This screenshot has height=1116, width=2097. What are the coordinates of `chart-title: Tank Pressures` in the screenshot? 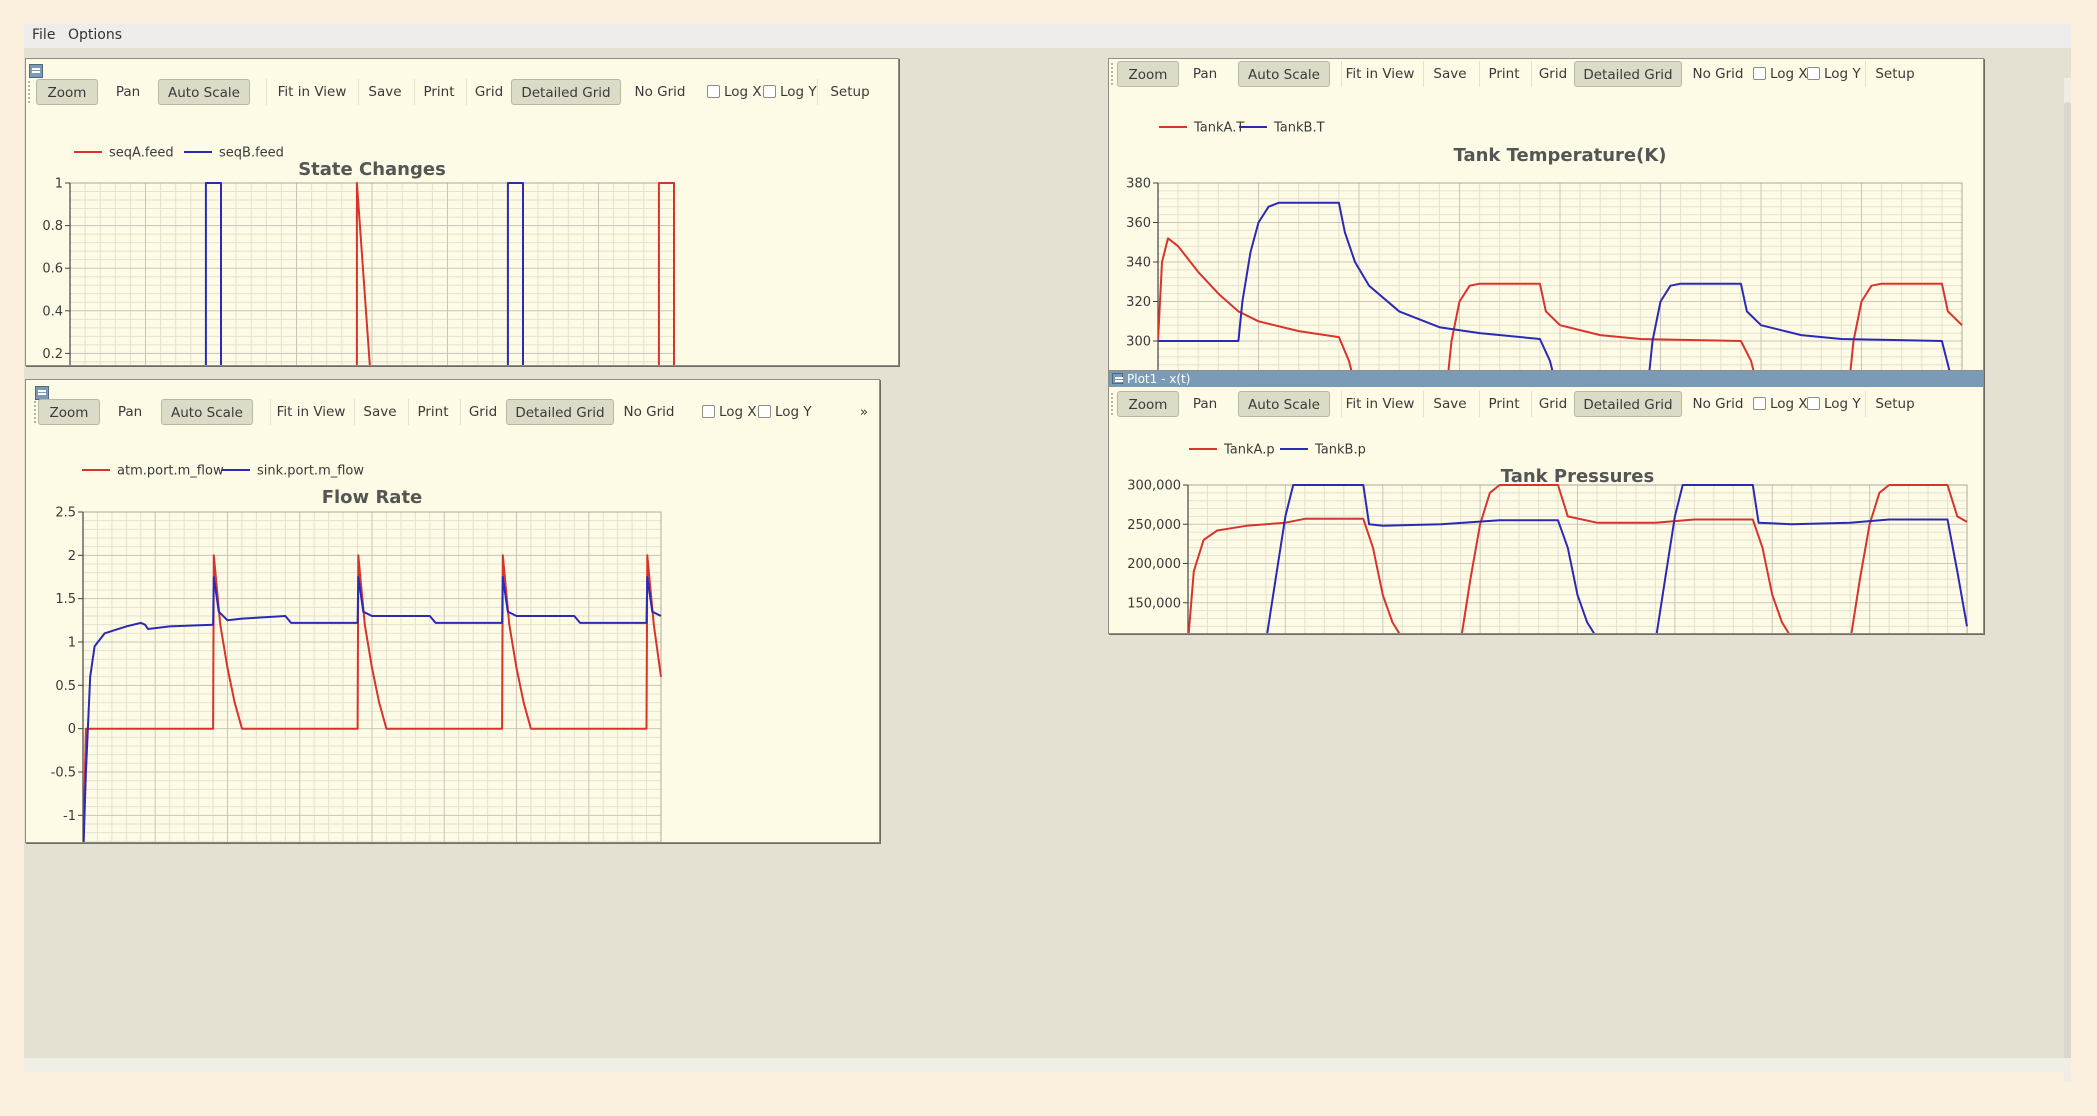 It's located at (1577, 476).